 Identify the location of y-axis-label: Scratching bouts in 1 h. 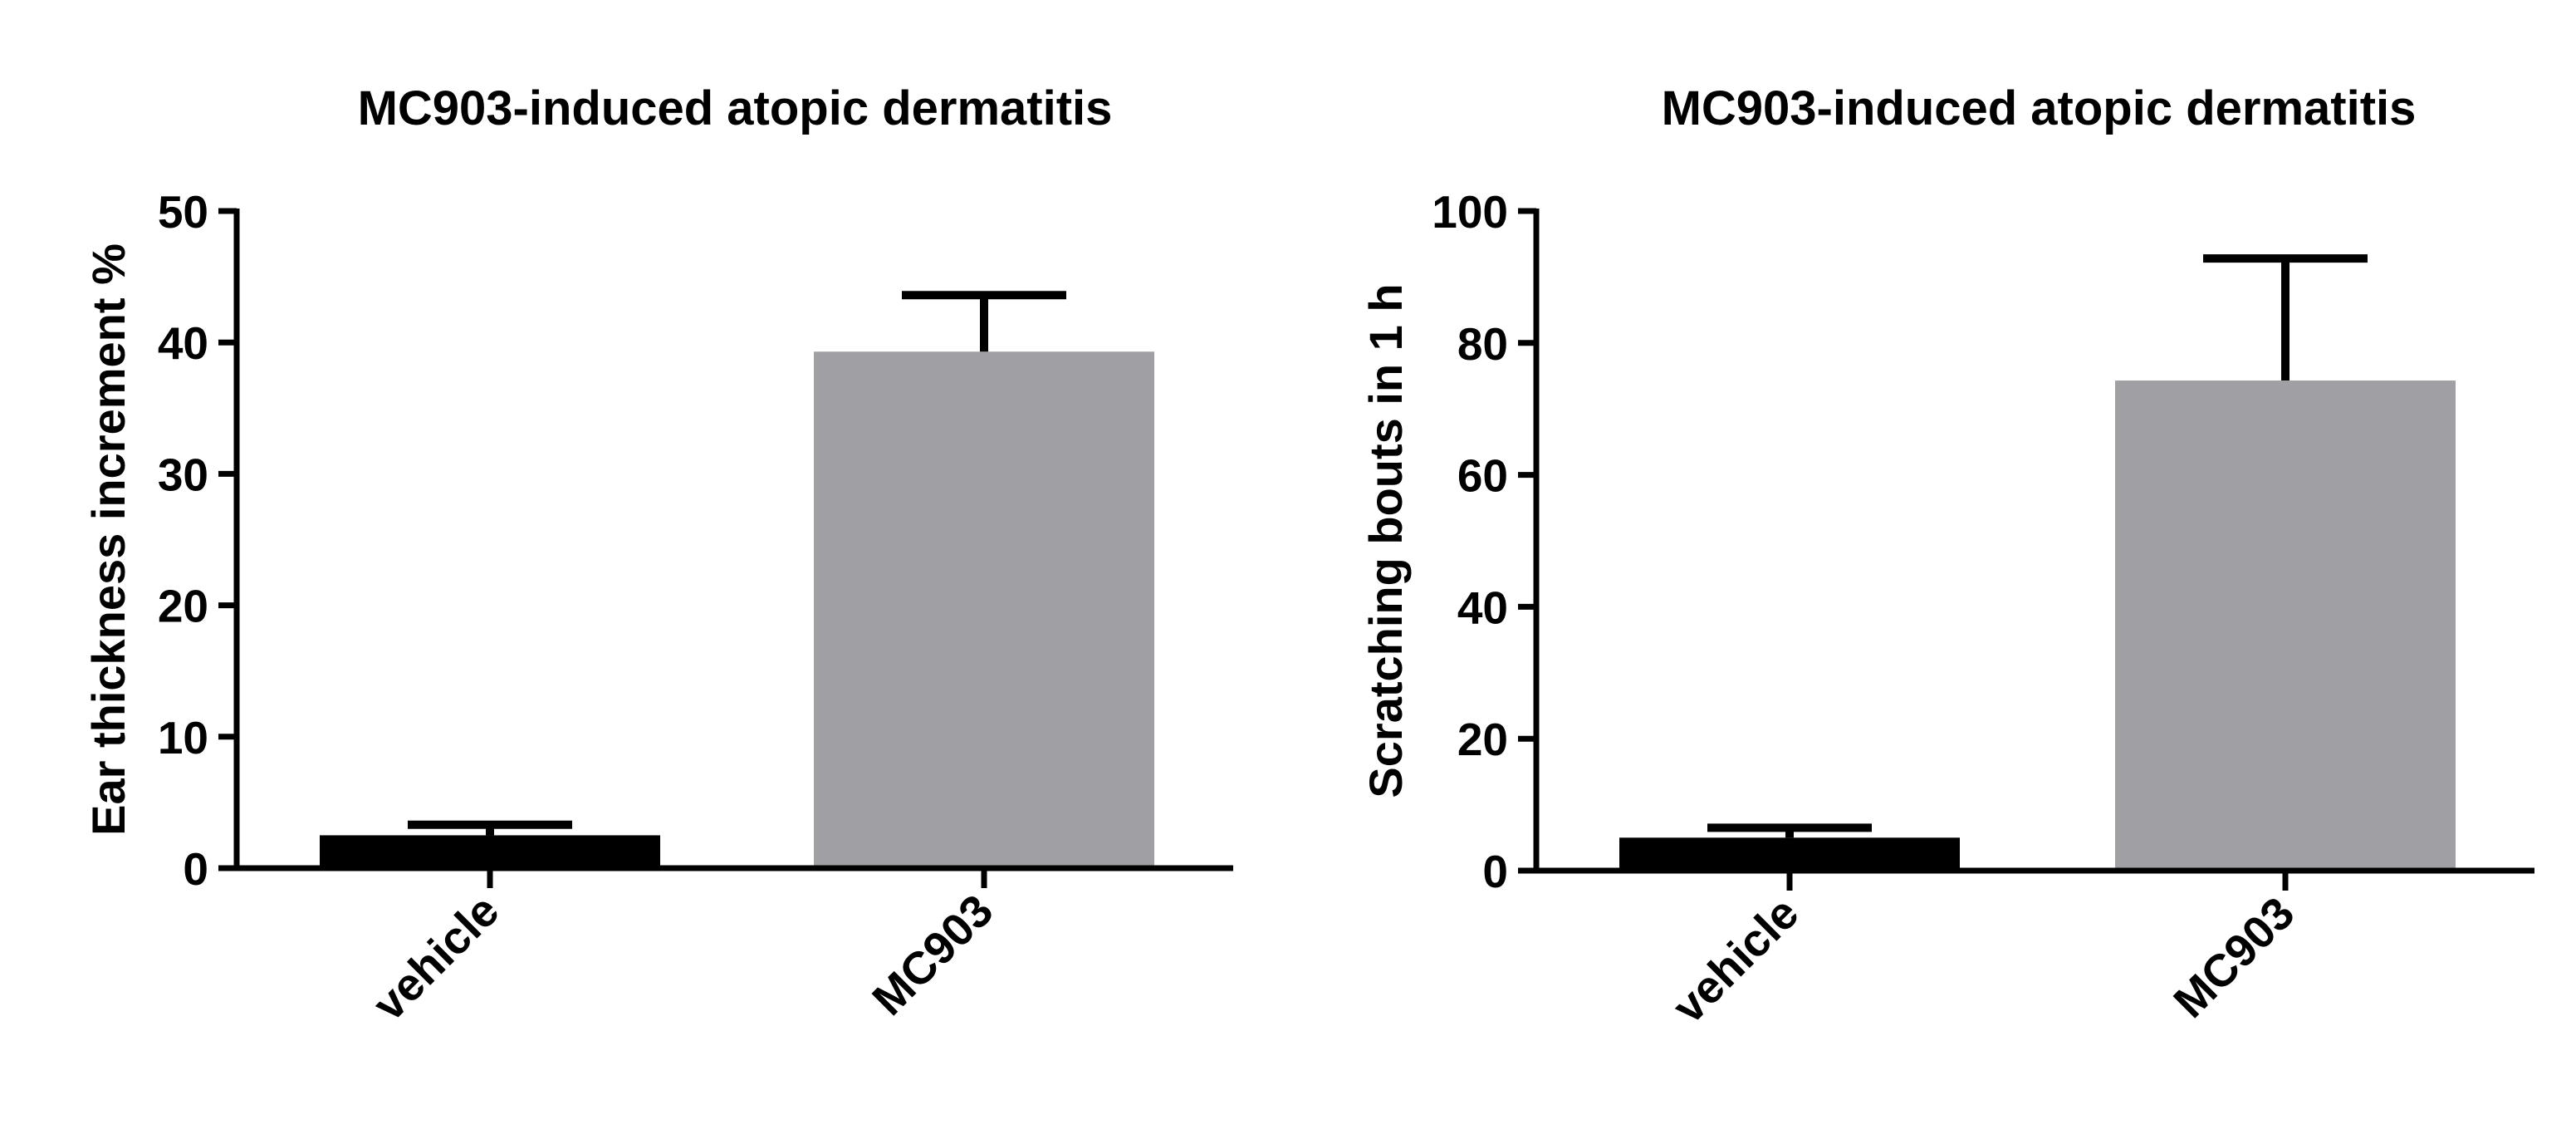
(1386, 540).